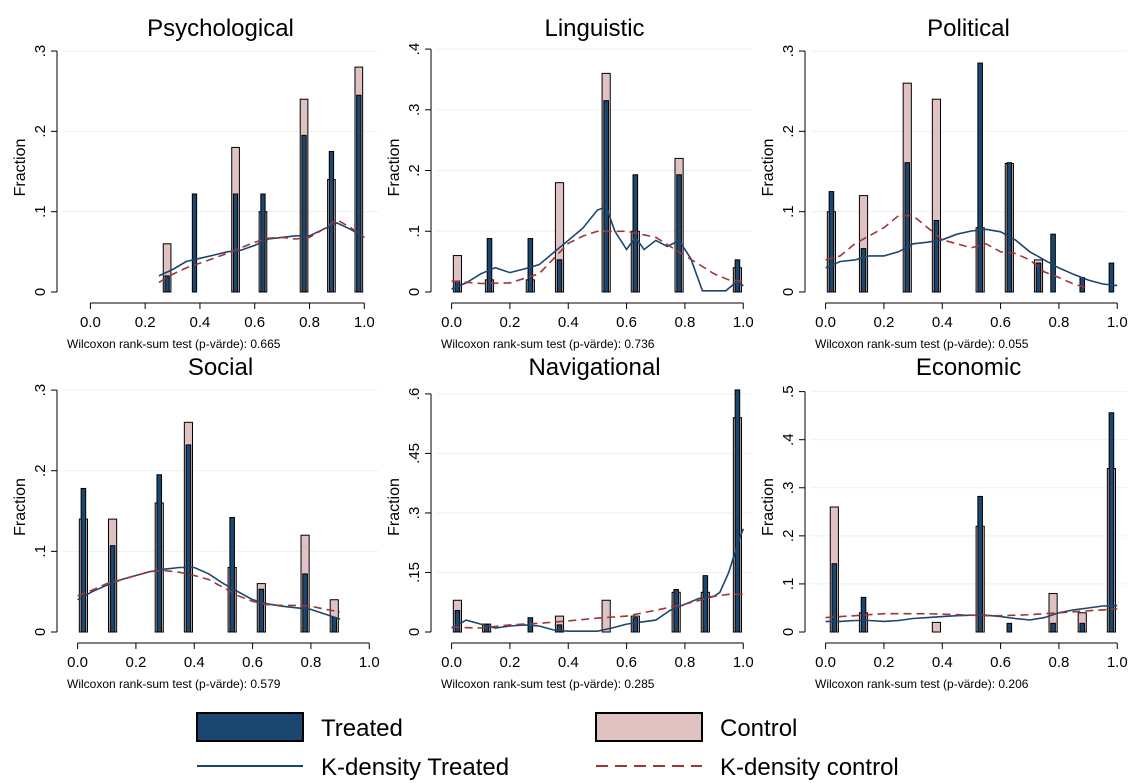 The height and width of the screenshot is (783, 1137). I want to click on panel-title: Navigational, so click(594, 367).